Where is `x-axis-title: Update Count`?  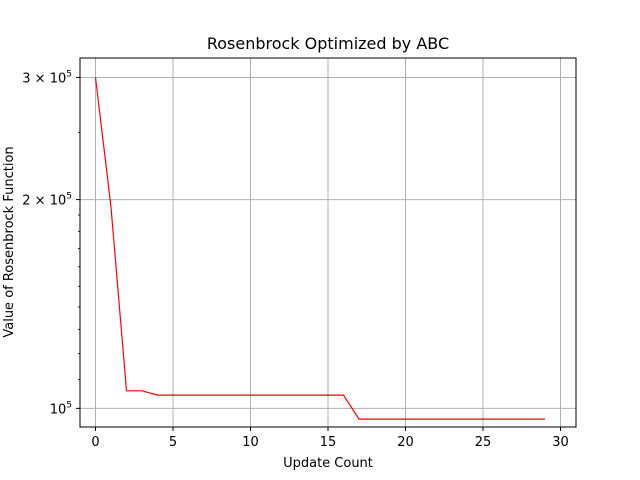
x-axis-title: Update Count is located at coordinates (328, 463).